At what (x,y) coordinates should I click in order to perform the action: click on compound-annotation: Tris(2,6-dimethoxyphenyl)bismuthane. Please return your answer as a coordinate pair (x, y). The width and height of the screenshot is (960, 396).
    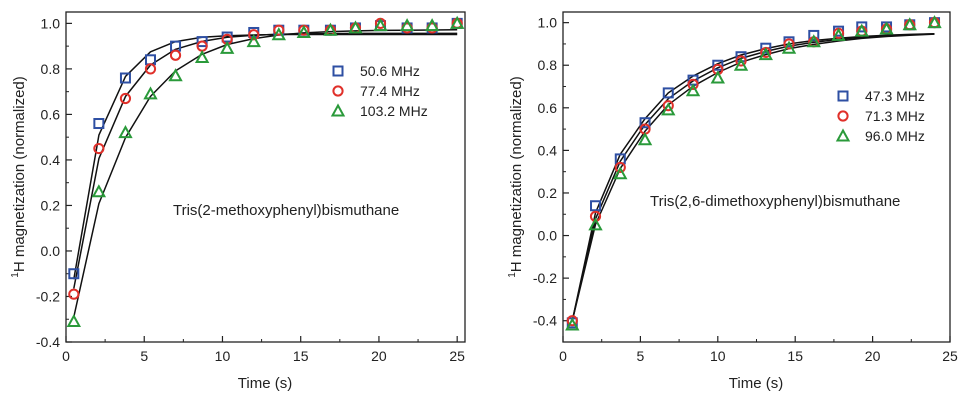
    Looking at the image, I should click on (775, 201).